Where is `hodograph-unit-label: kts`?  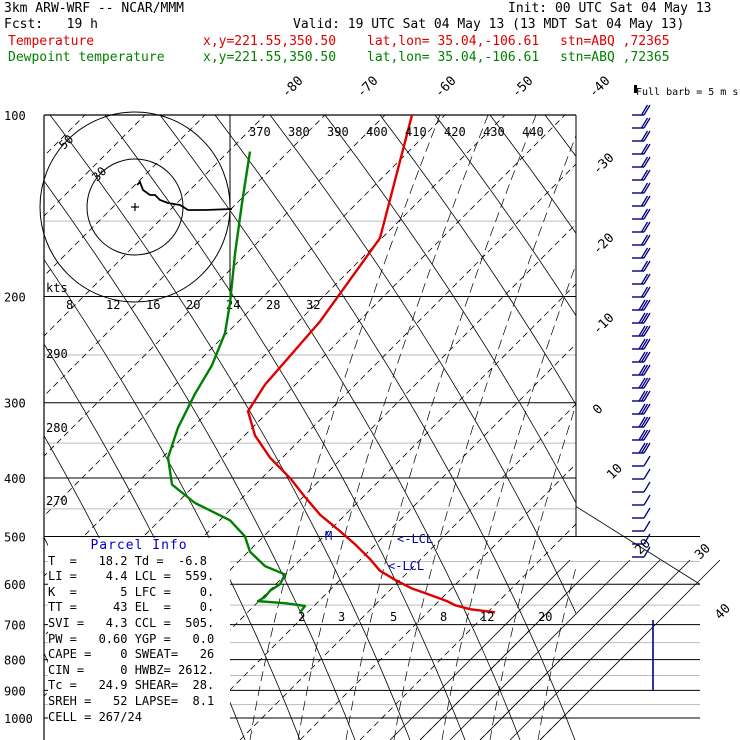
hodograph-unit-label: kts is located at coordinates (57, 288).